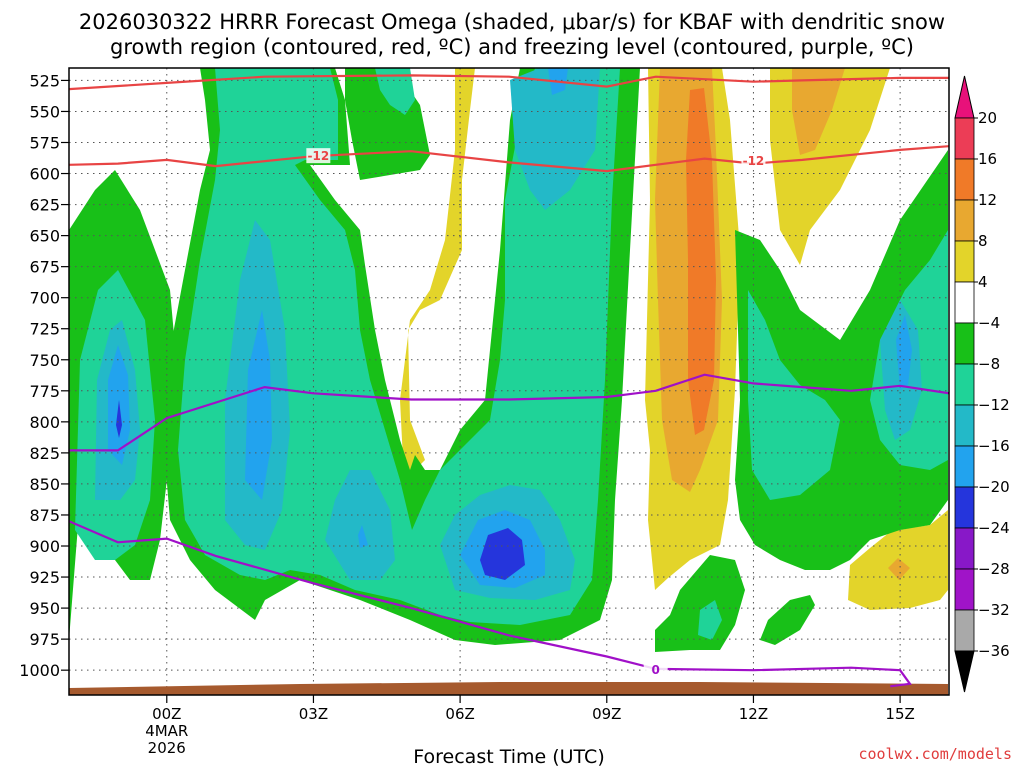 This screenshot has height=768, width=1024. What do you see at coordinates (994, 610) in the screenshot?
I see `colorbar-label-12: −32` at bounding box center [994, 610].